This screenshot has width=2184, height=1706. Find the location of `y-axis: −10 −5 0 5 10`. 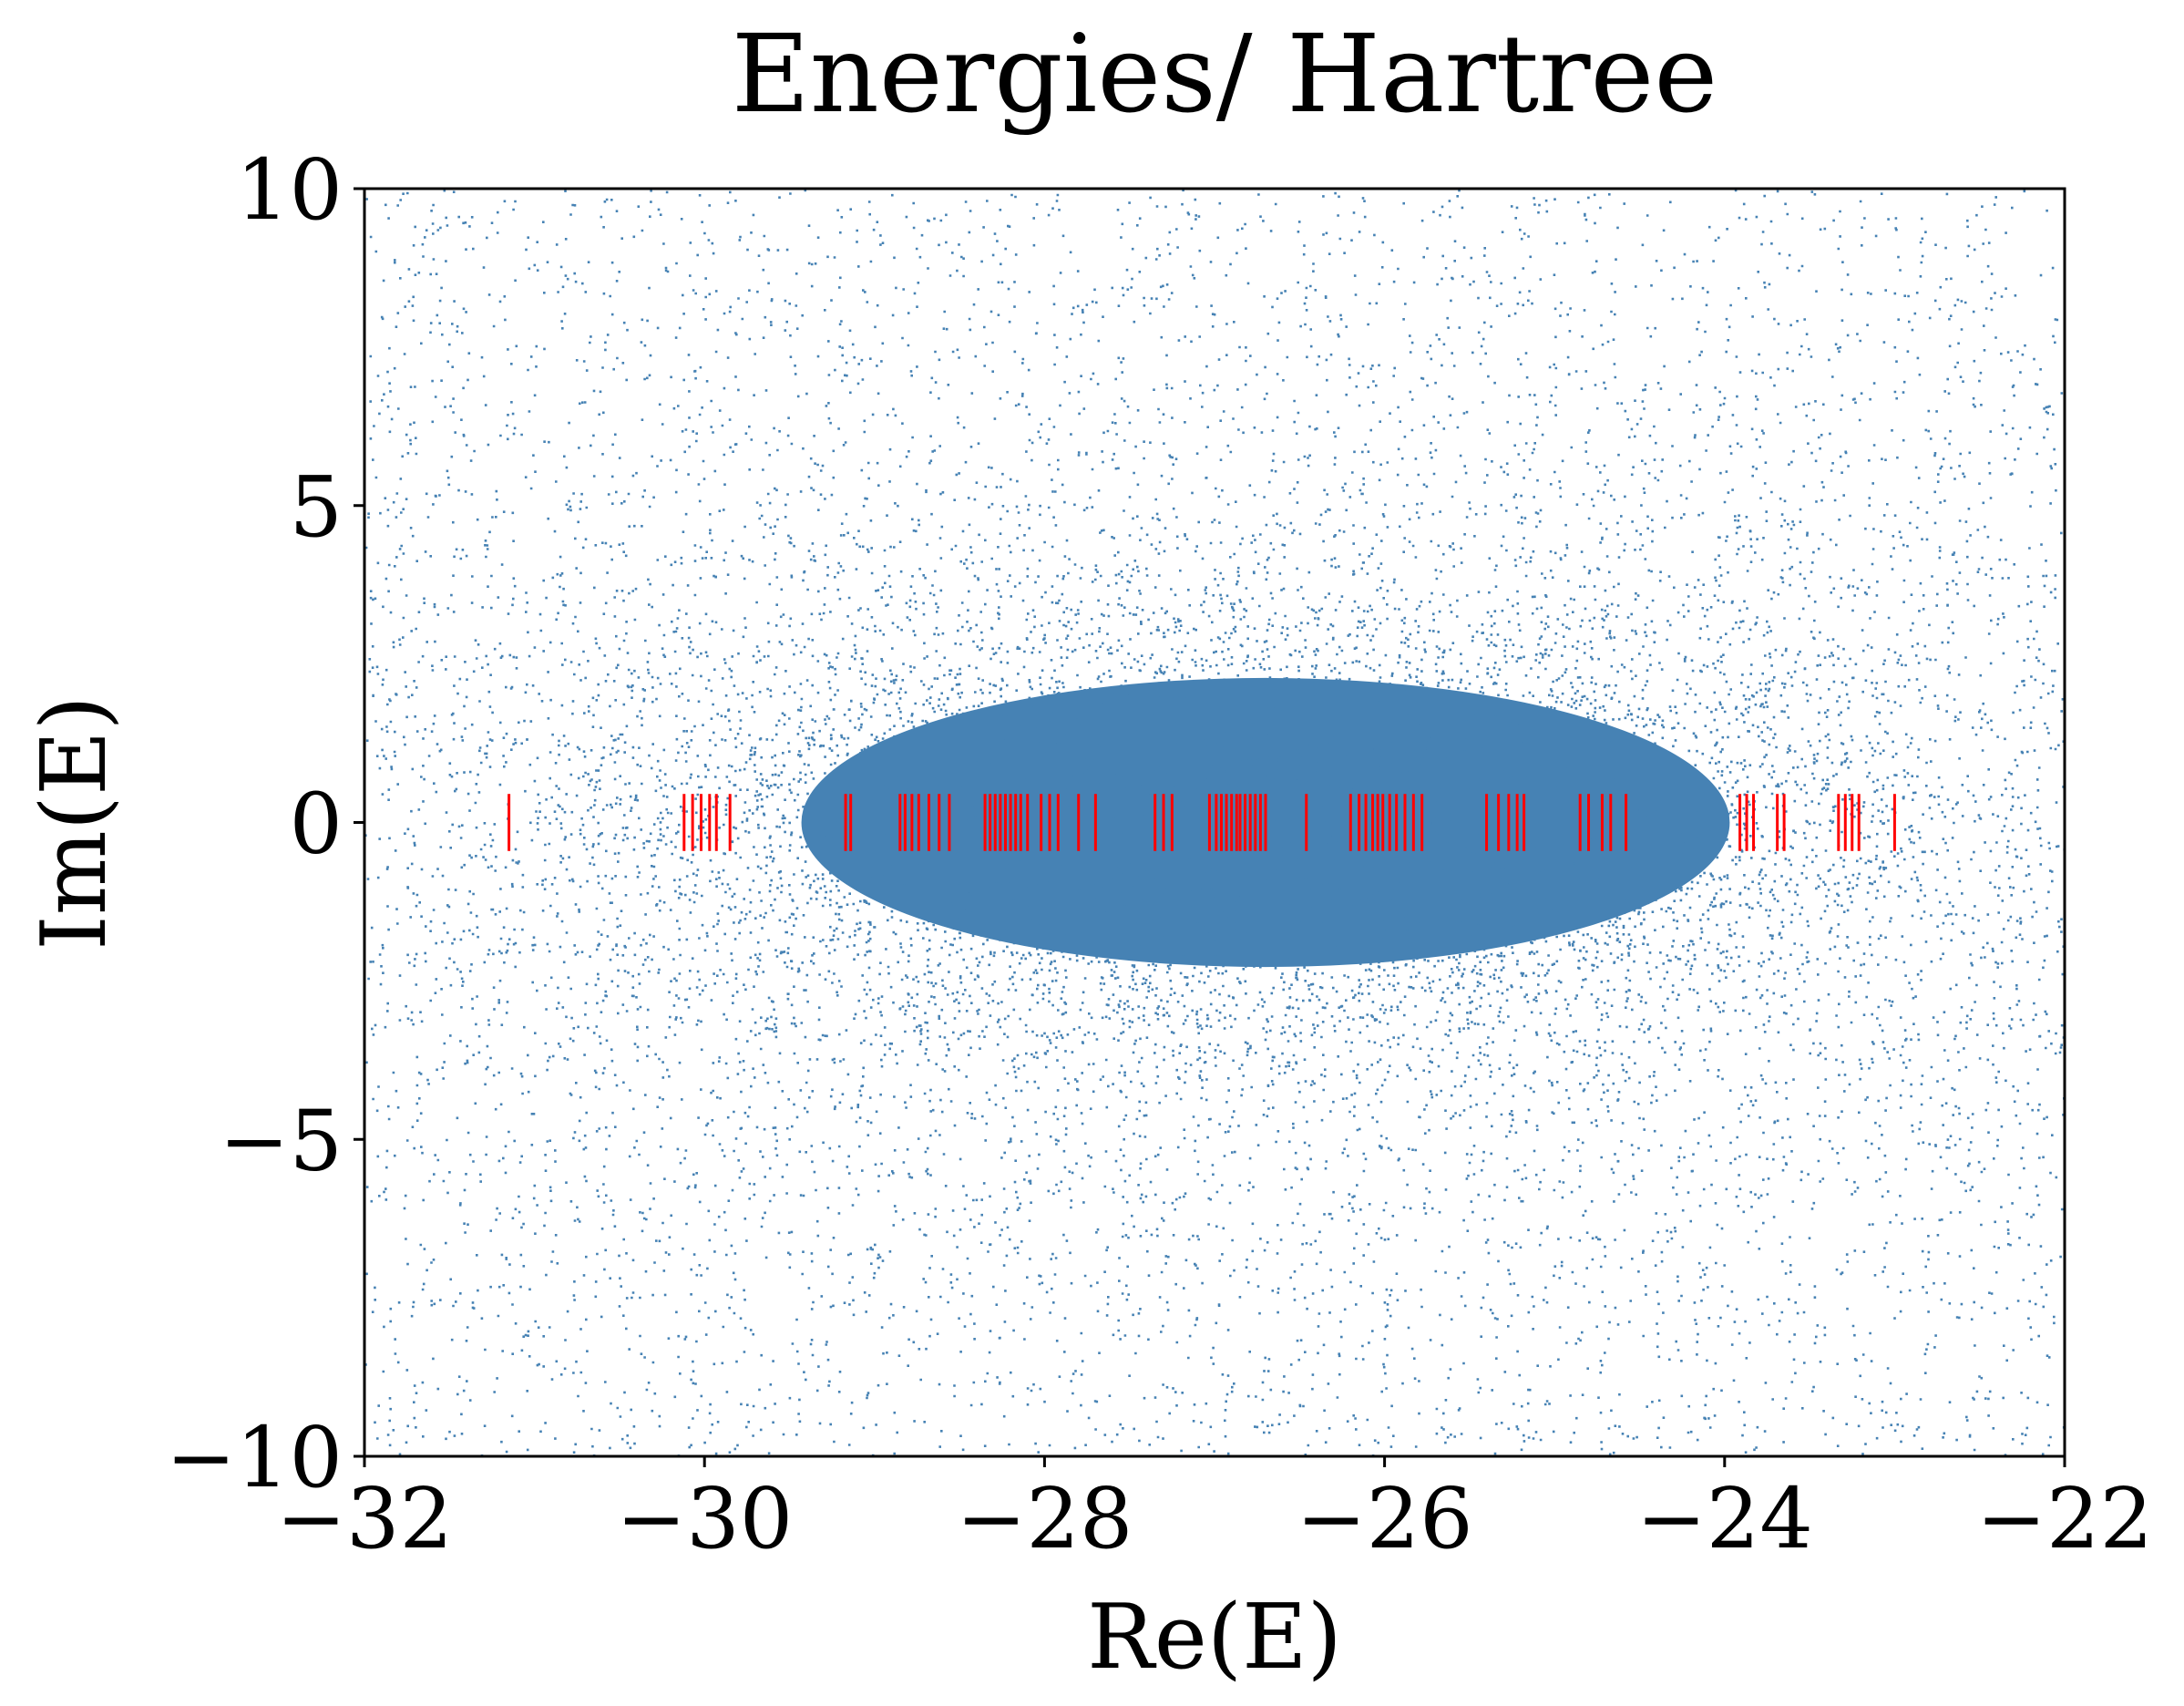

y-axis: −10 −5 0 5 10 is located at coordinates (265, 823).